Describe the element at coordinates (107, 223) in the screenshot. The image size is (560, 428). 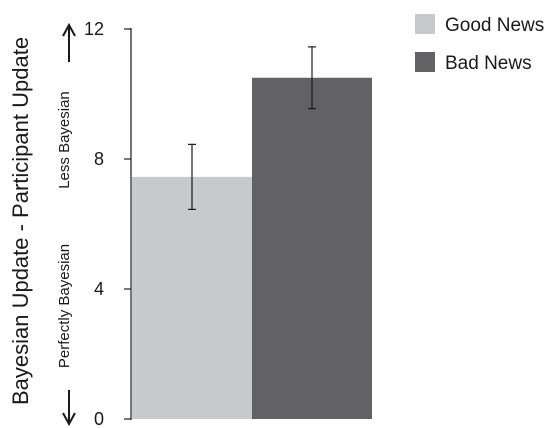
I see `y-axis-ticks: 0 4 8 12` at that location.